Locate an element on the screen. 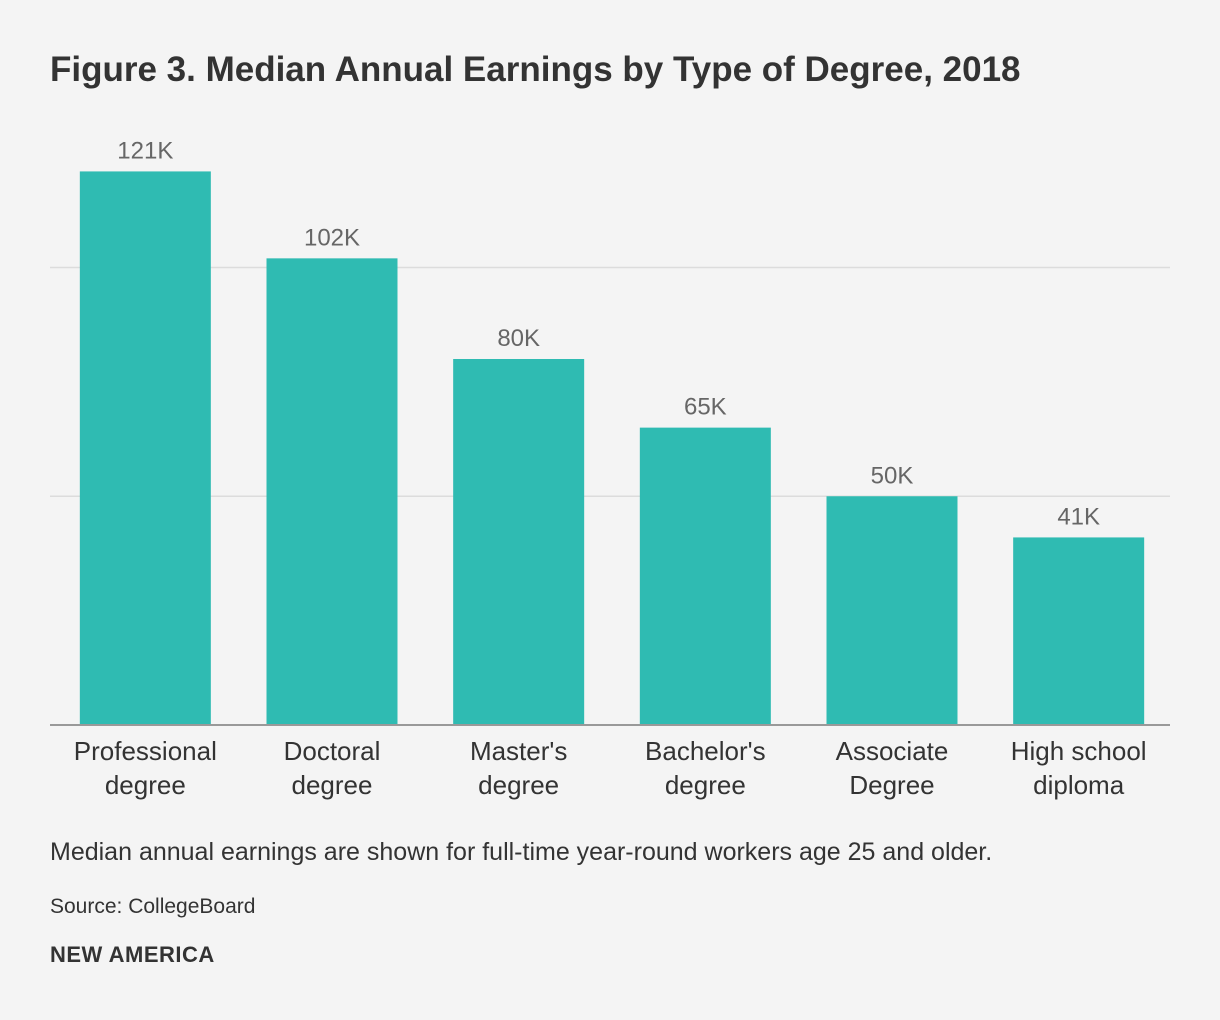  category-label-line: diploma is located at coordinates (1079, 785).